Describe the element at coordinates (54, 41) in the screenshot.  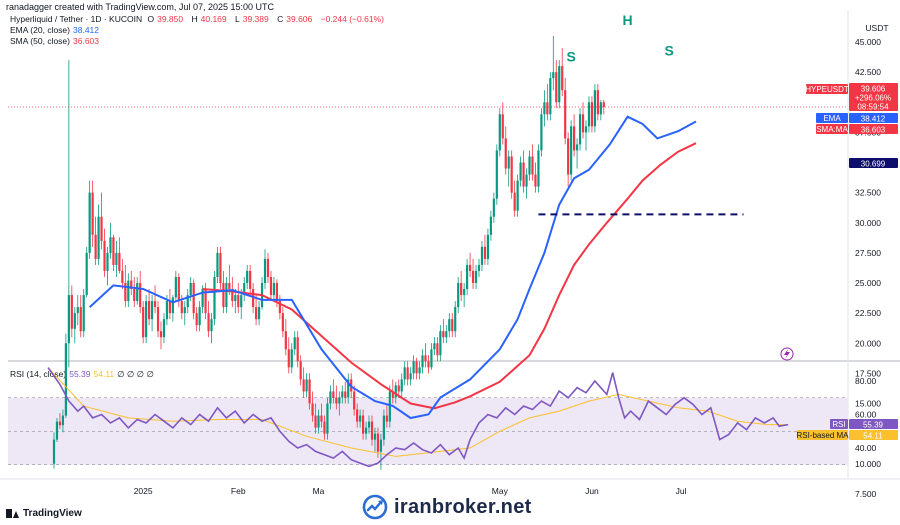
I see `sma-legend: SMA (50, close) 36.603` at that location.